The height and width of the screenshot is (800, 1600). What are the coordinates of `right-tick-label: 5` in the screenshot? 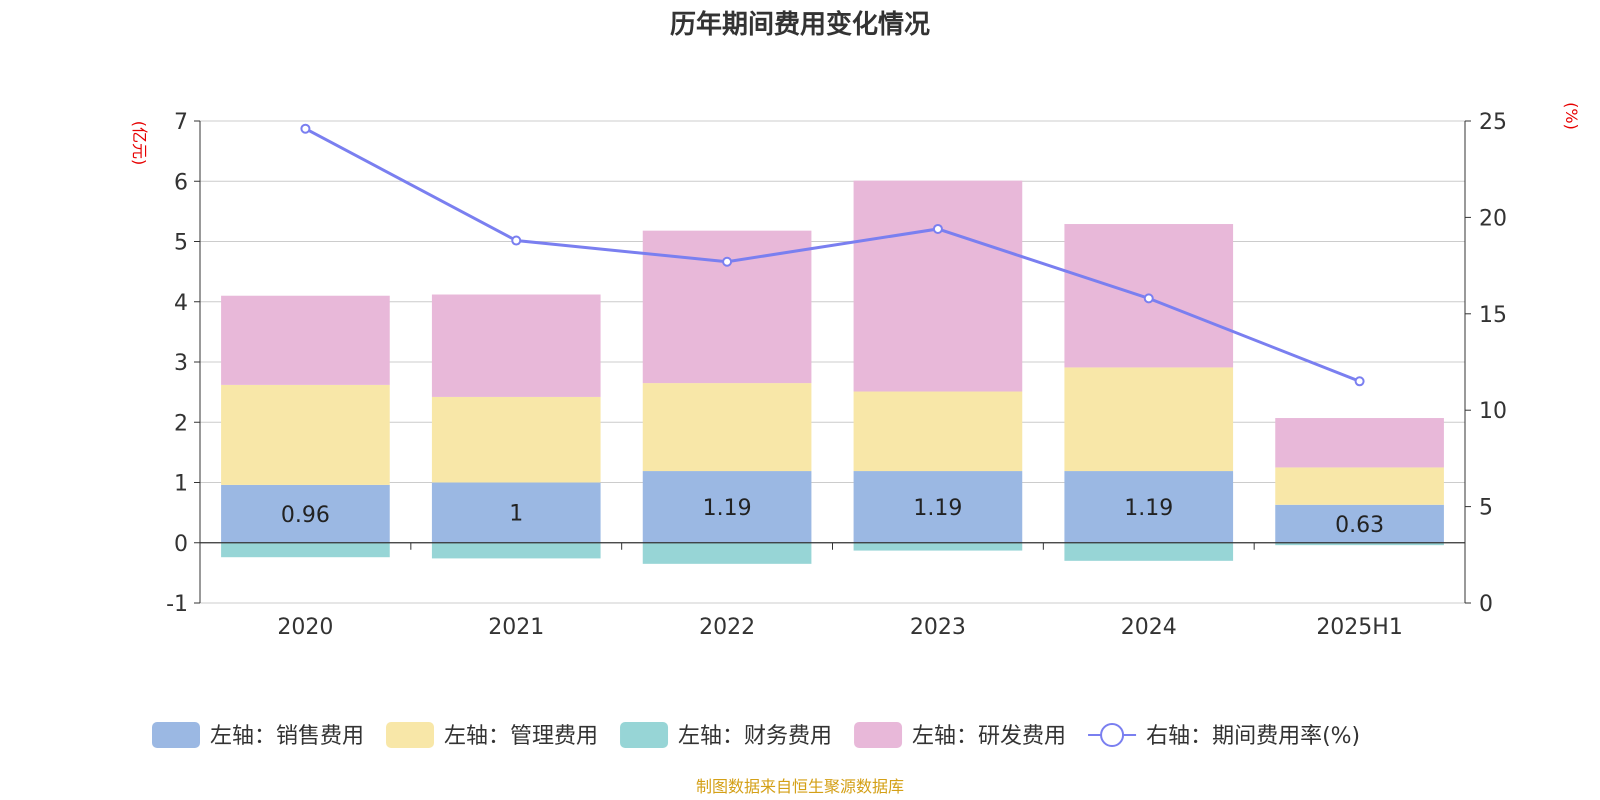 It's located at (1486, 508).